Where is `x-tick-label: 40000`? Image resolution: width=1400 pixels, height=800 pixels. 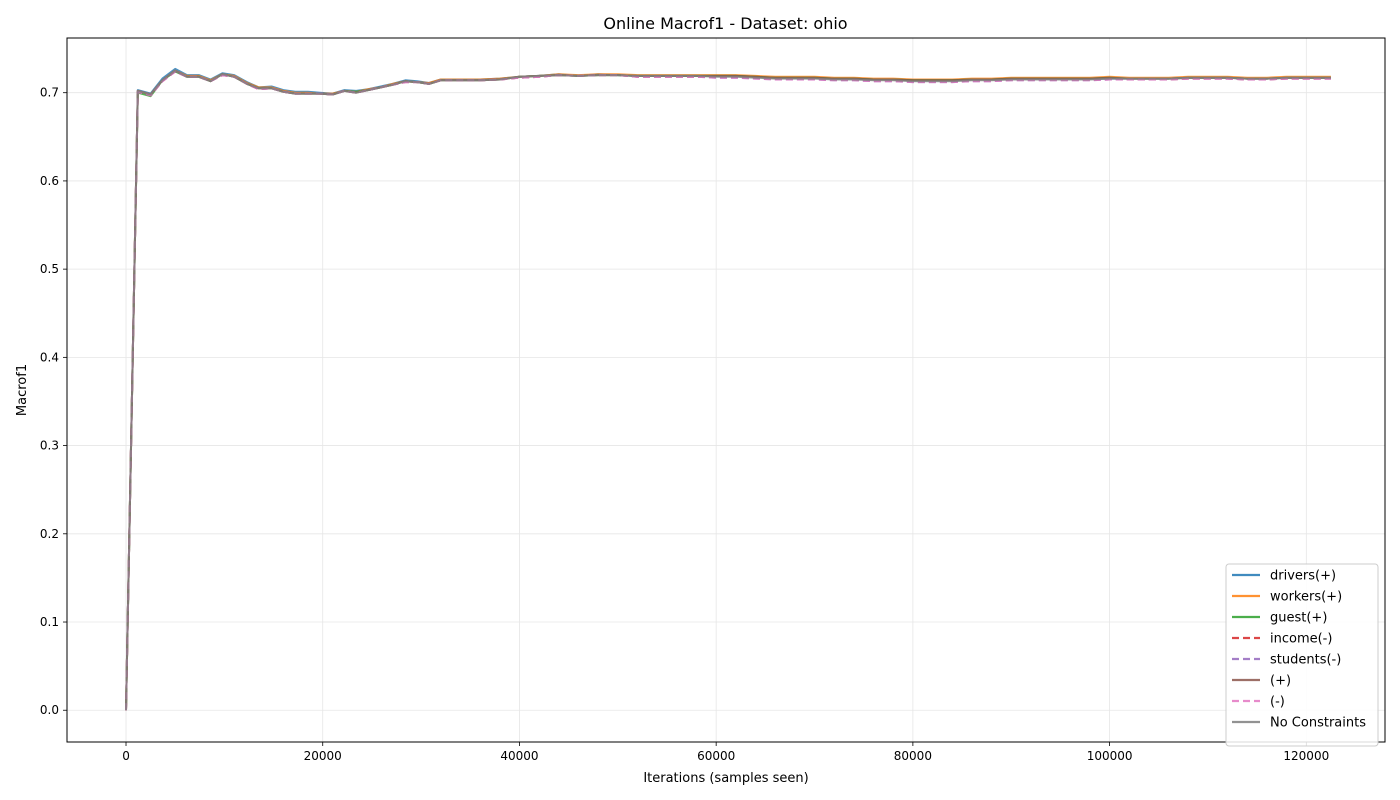 x-tick-label: 40000 is located at coordinates (519, 756).